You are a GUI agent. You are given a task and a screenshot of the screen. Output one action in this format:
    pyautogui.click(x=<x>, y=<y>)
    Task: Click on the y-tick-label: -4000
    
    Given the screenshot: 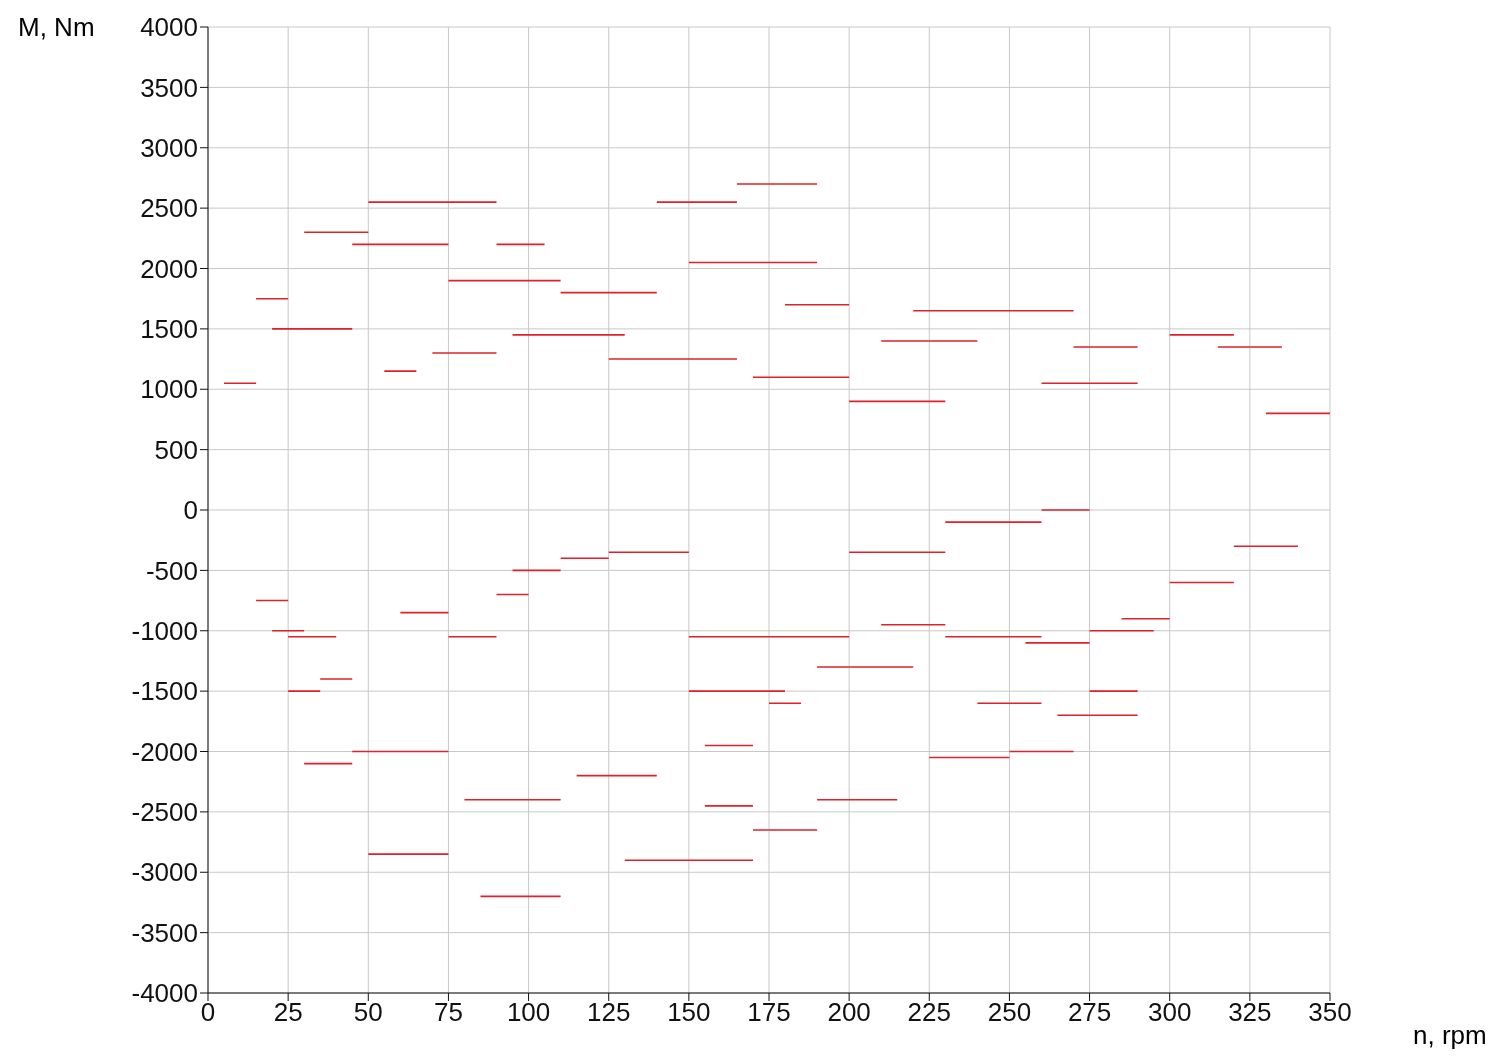 What is the action you would take?
    pyautogui.click(x=164, y=993)
    